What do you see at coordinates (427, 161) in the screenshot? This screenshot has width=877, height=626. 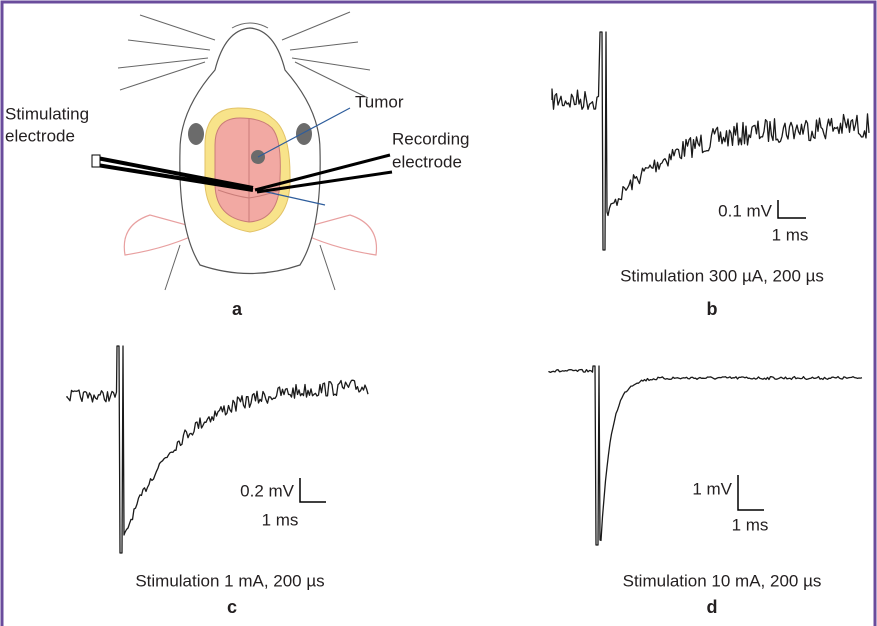 I see `label-recording: electrode` at bounding box center [427, 161].